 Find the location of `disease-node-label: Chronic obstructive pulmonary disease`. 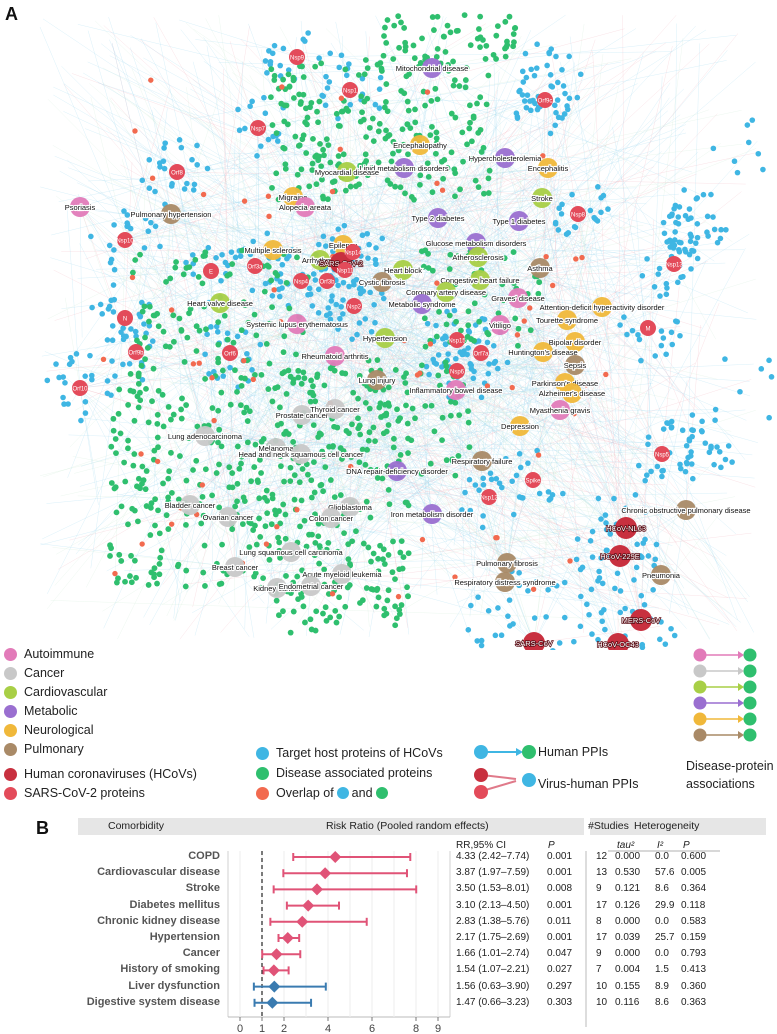

disease-node-label: Chronic obstructive pulmonary disease is located at coordinates (685, 510).